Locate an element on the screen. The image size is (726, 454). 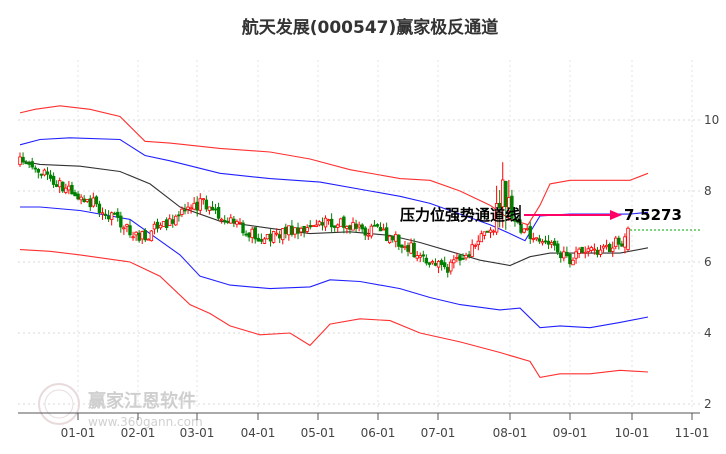
x-tick-label: 05-01 is located at coordinates (318, 433).